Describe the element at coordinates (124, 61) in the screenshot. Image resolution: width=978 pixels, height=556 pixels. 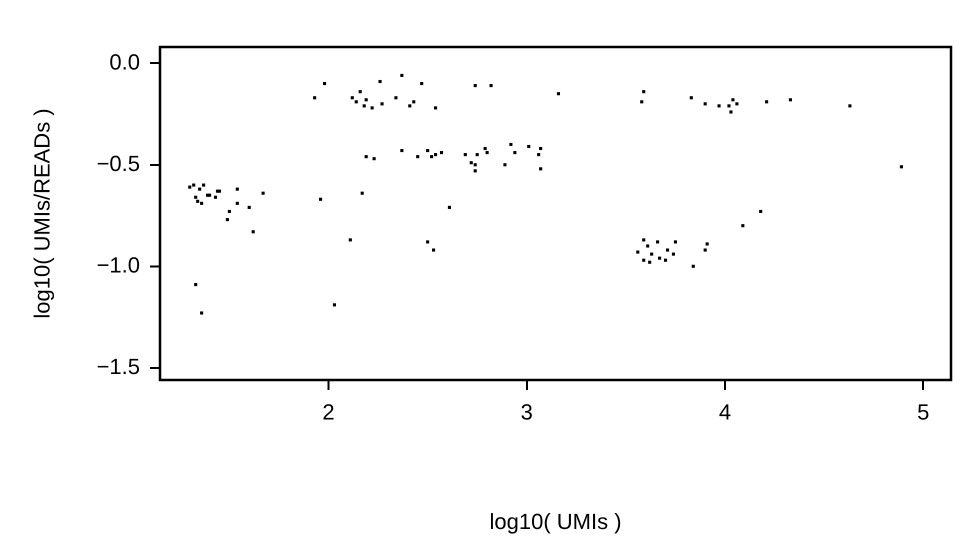
I see `y-tick-label: 0.0` at that location.